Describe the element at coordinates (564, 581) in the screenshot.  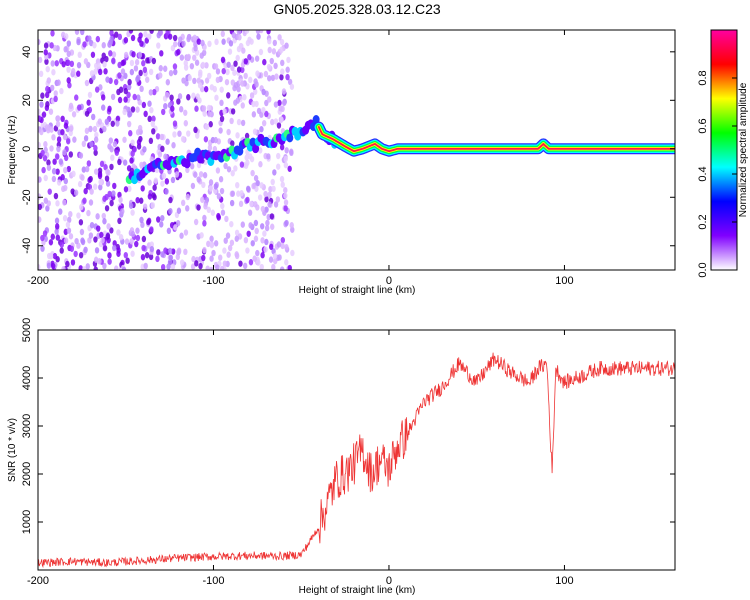
I see `snr-xtick-label: 100` at that location.